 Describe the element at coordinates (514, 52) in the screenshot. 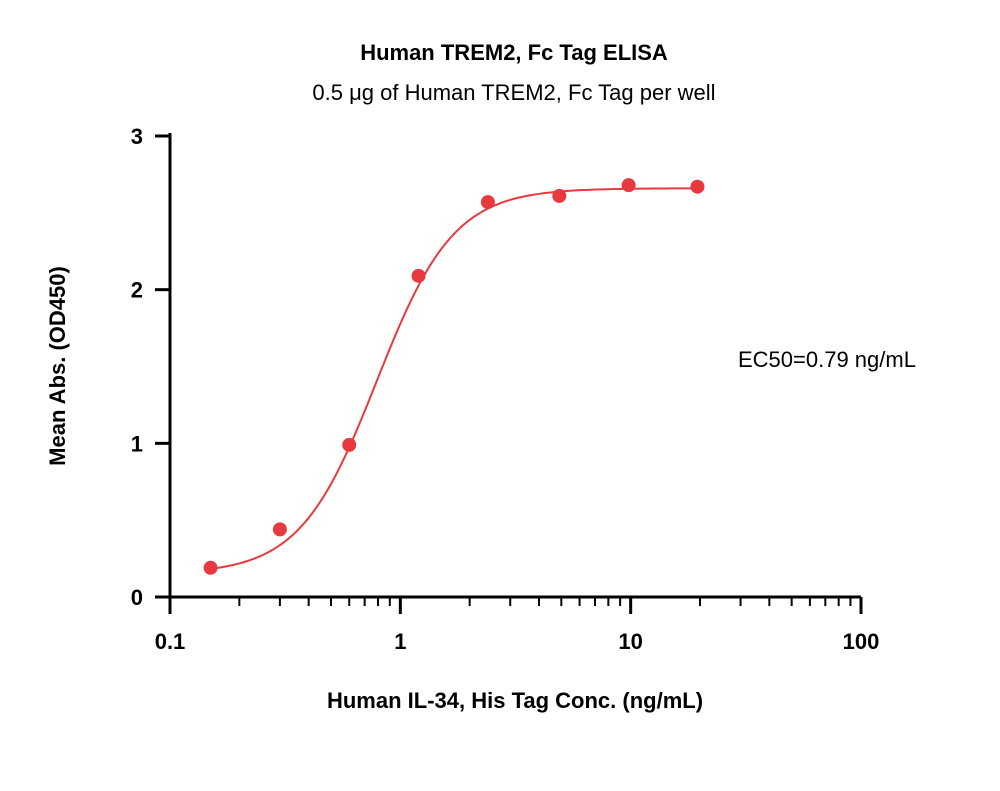

I see `chart-title: Human TREM2, Fc Tag ELISA` at that location.